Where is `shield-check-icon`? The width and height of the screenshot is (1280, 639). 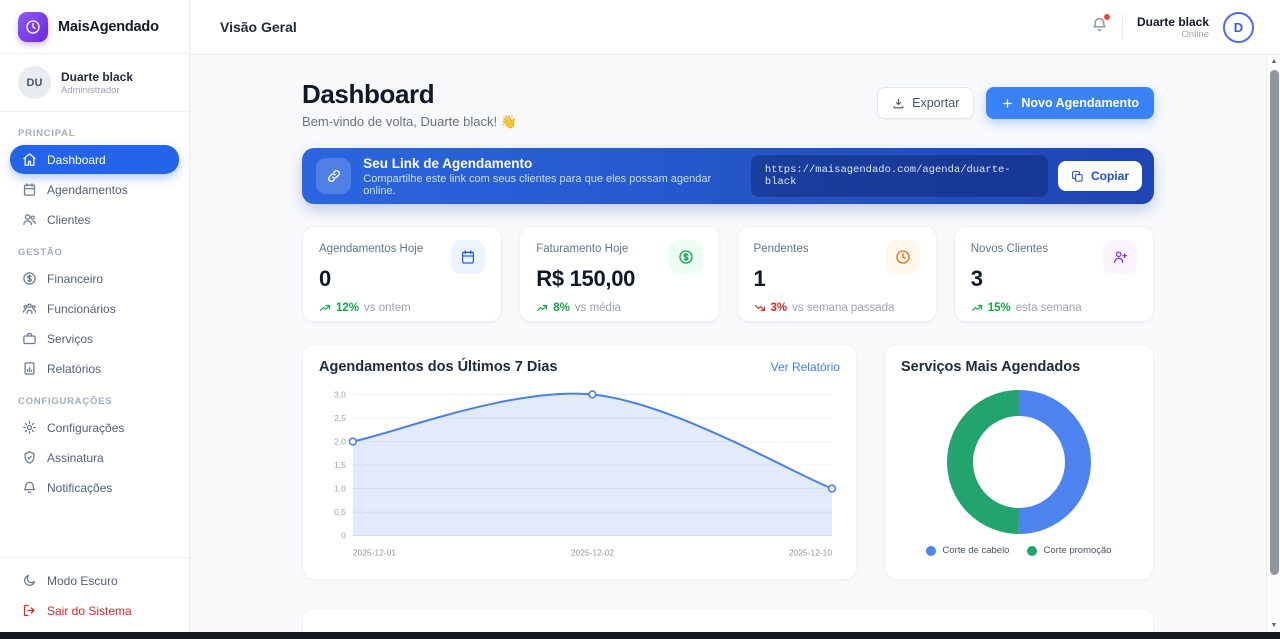 shield-check-icon is located at coordinates (29, 457).